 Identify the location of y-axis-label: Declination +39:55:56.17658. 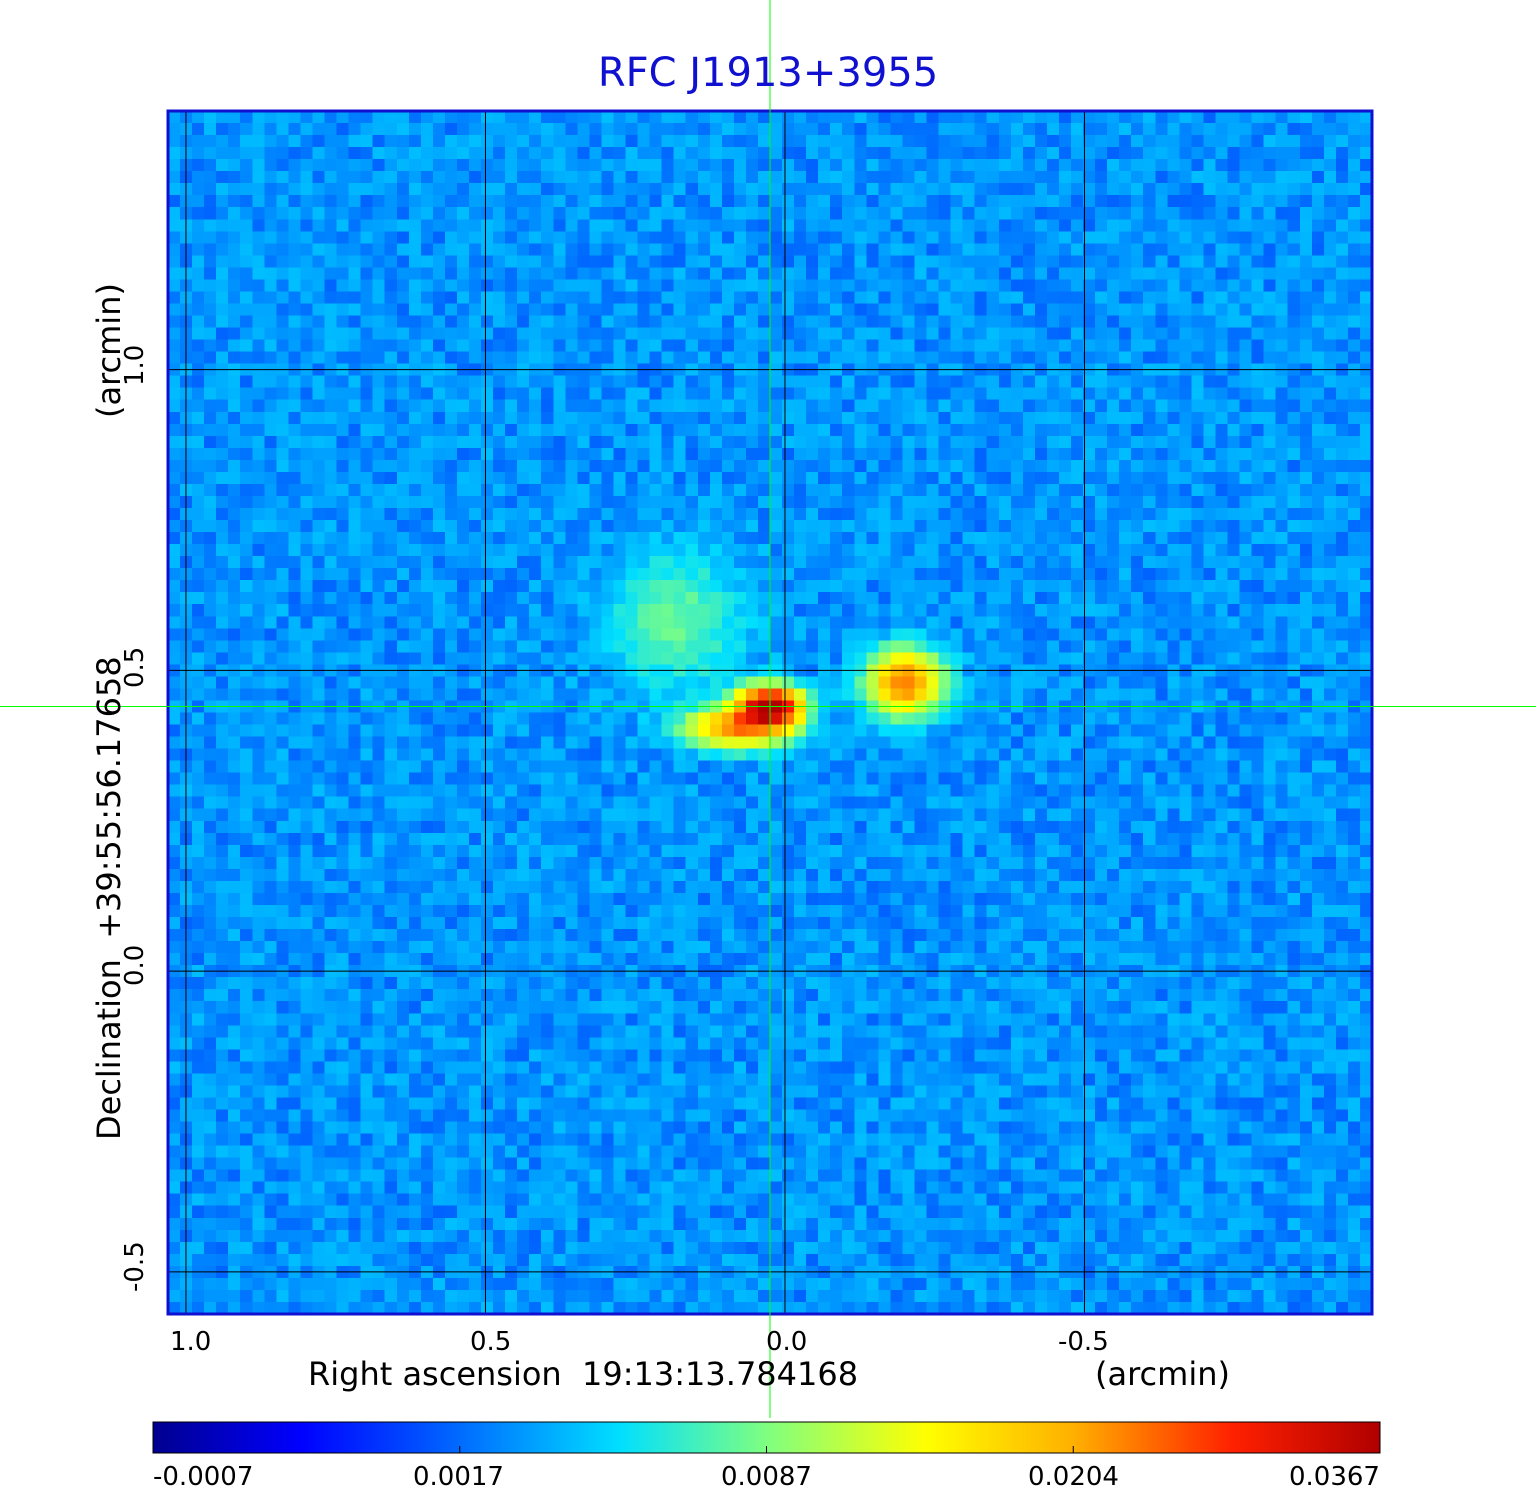
(109, 898).